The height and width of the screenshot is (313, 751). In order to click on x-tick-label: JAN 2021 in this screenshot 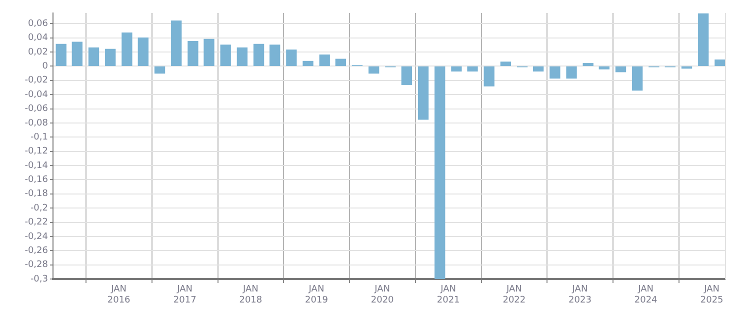, I will do `click(448, 295)`.